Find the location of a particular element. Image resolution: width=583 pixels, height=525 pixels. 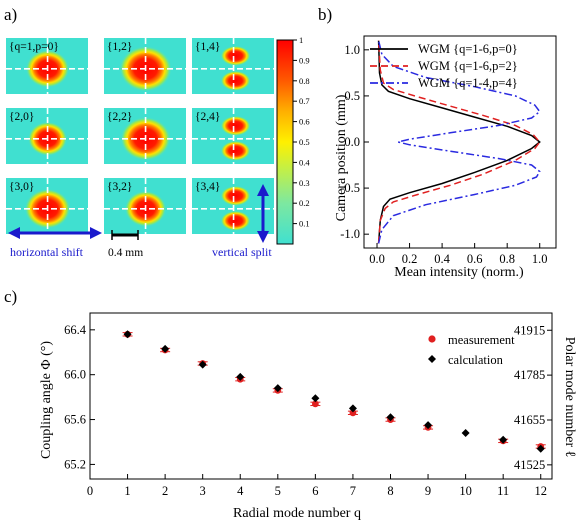

horizontal-shift-label: horizontal shift is located at coordinates (47, 252).